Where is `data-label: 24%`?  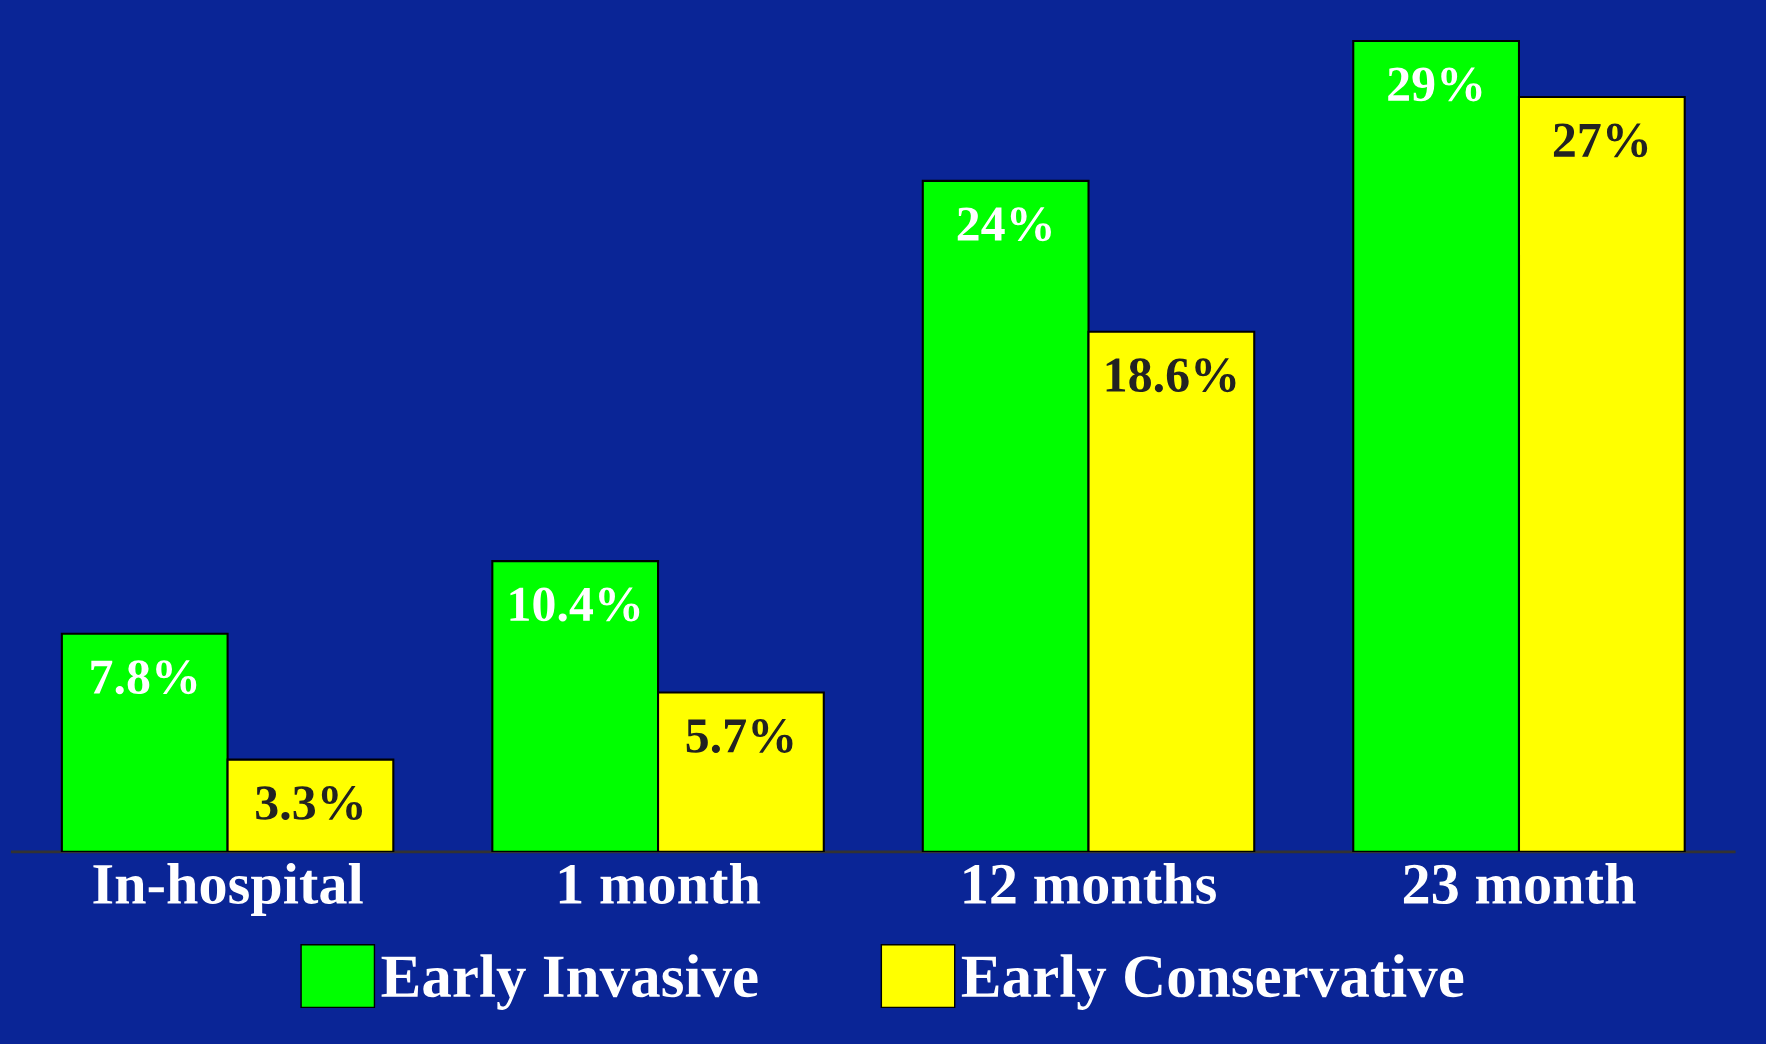 data-label: 24% is located at coordinates (1004, 224).